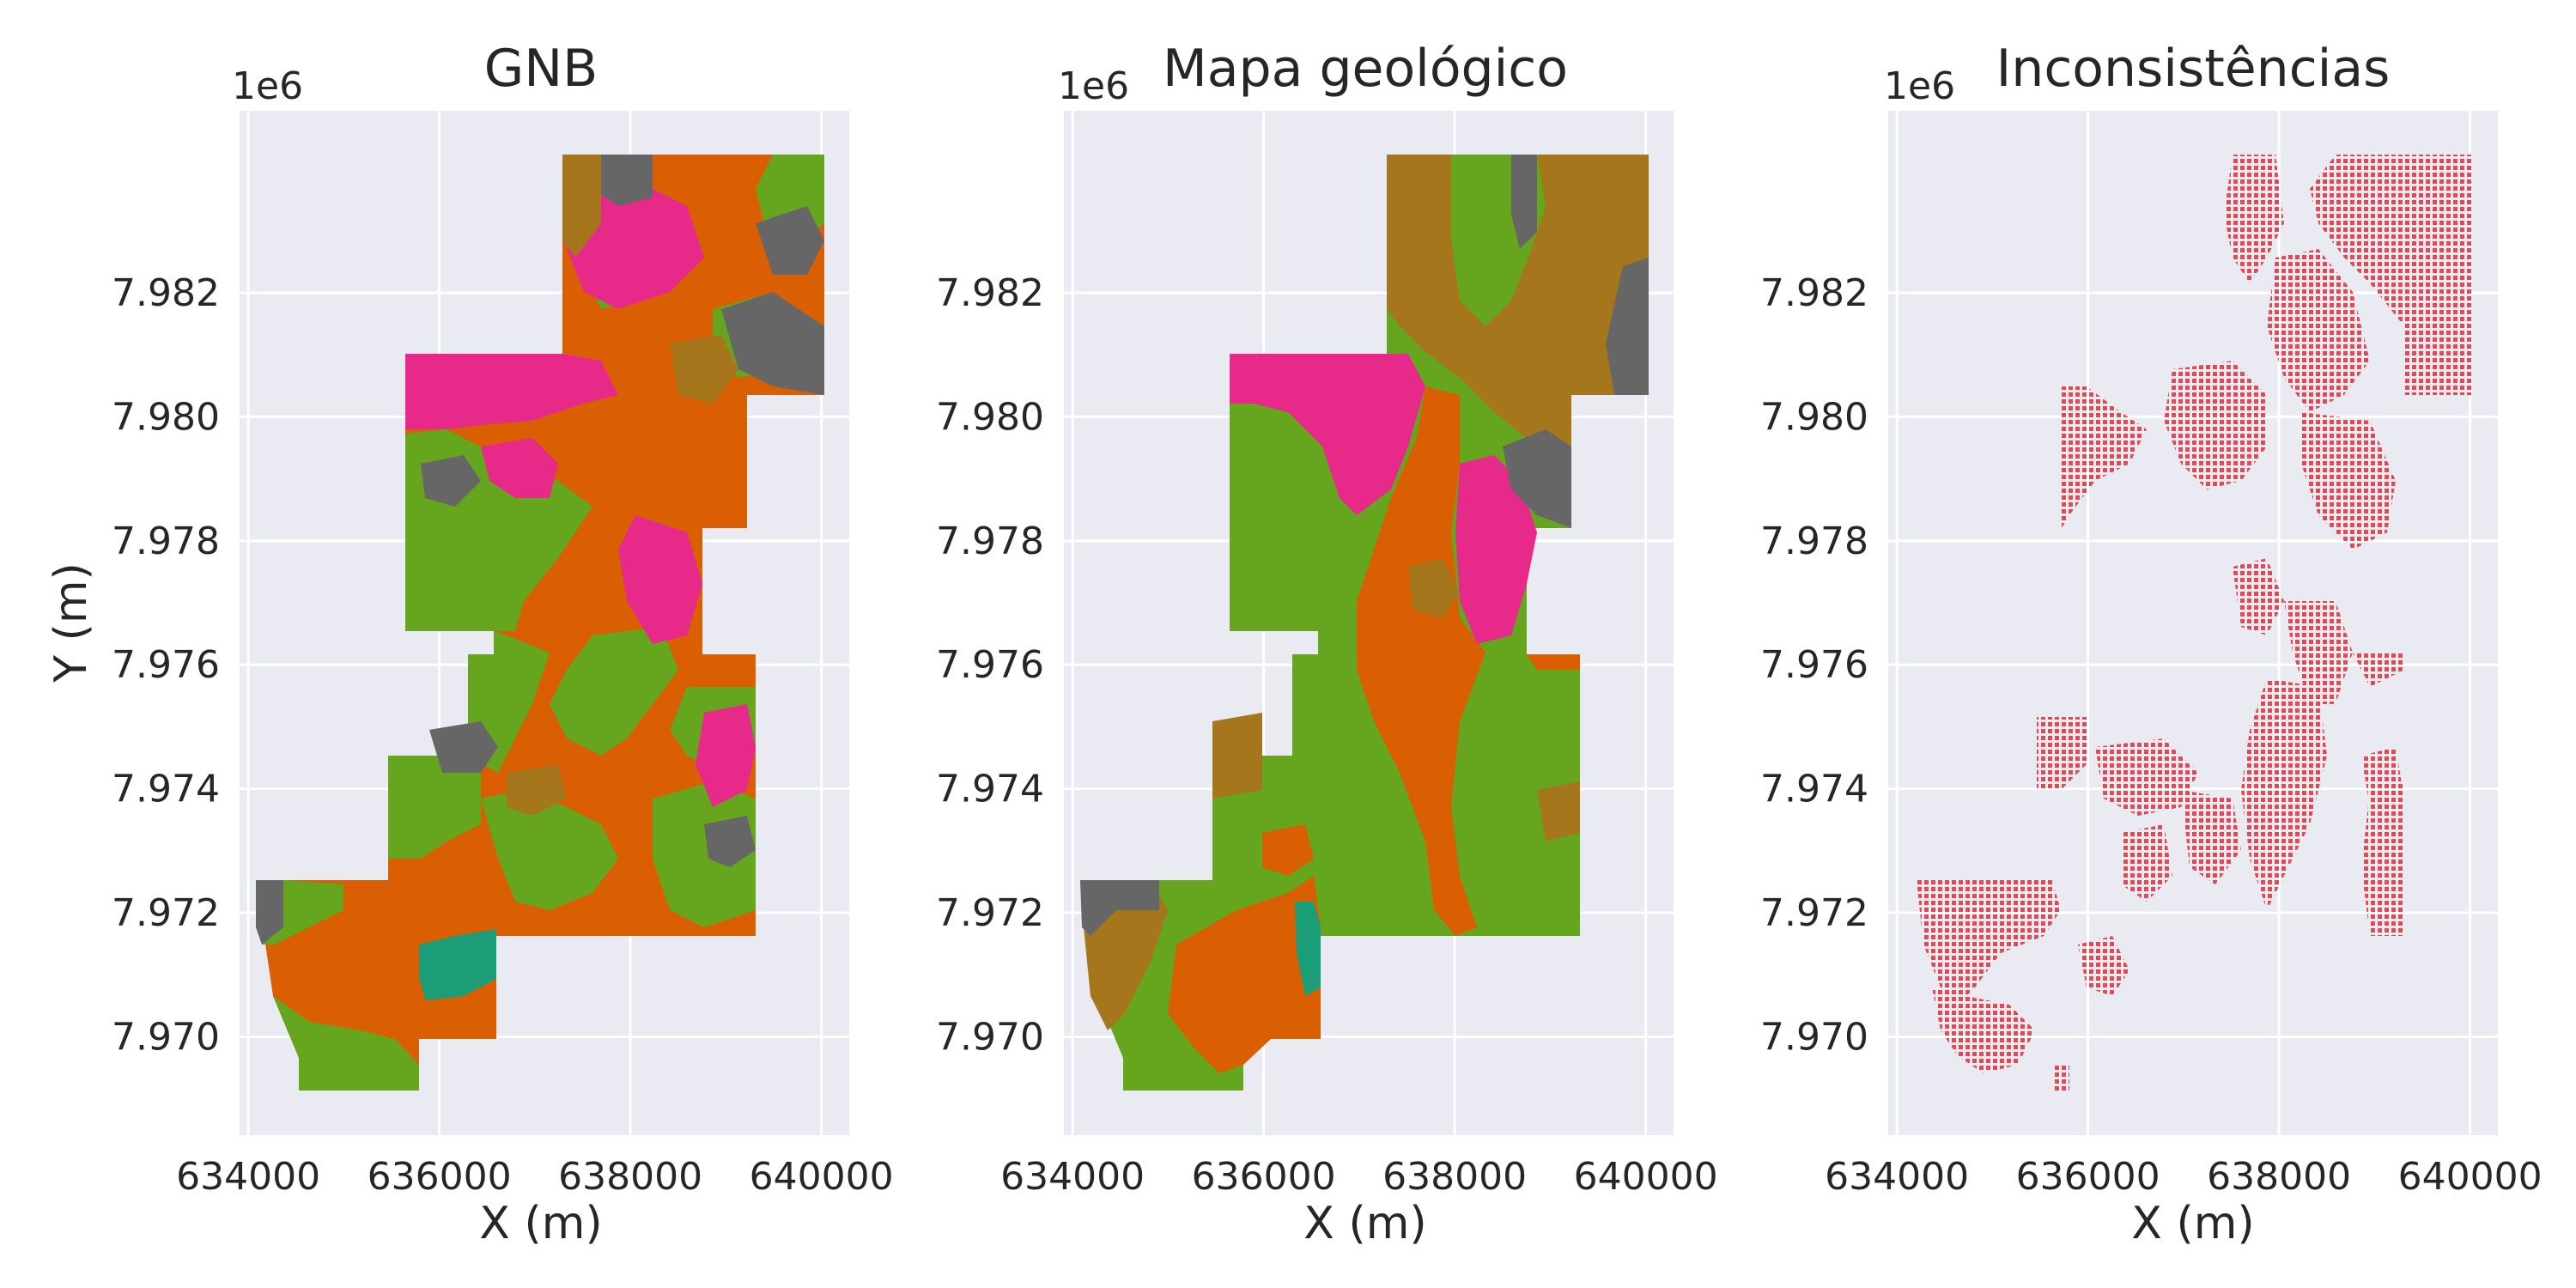  I want to click on y-axis-label: Y (m), so click(71, 622).